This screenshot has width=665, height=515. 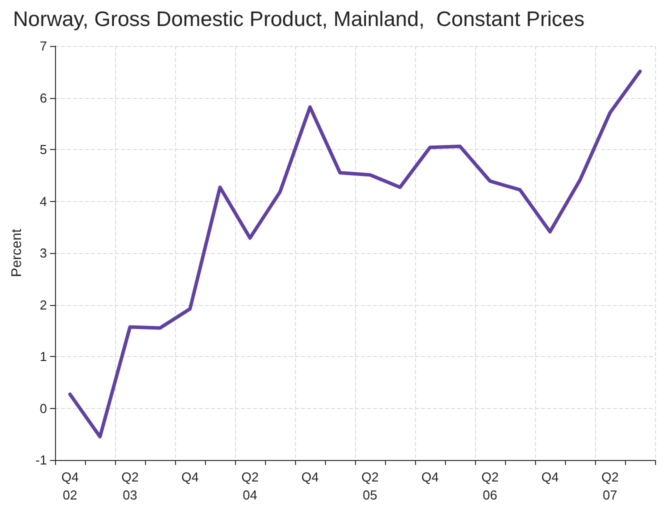 I want to click on x-tick-label: Q2 03, so click(x=130, y=486).